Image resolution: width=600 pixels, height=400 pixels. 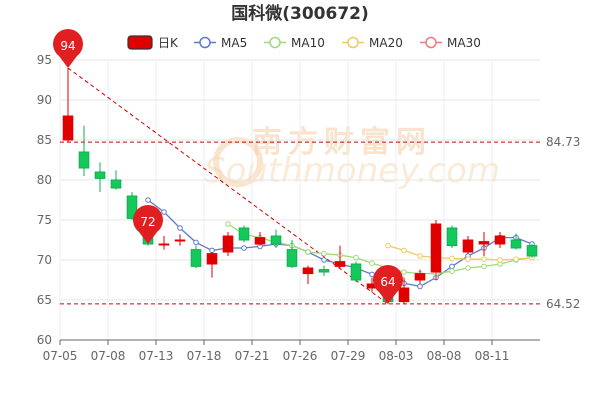 What do you see at coordinates (140, 42) in the screenshot?
I see `legend-swatch-kline` at bounding box center [140, 42].